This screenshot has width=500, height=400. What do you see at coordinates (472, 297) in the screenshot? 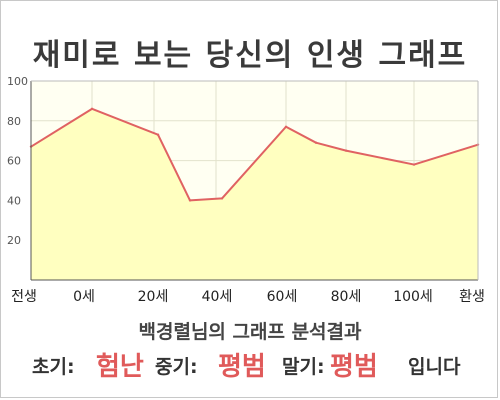
I see `x-tick-label: 환생` at bounding box center [472, 297].